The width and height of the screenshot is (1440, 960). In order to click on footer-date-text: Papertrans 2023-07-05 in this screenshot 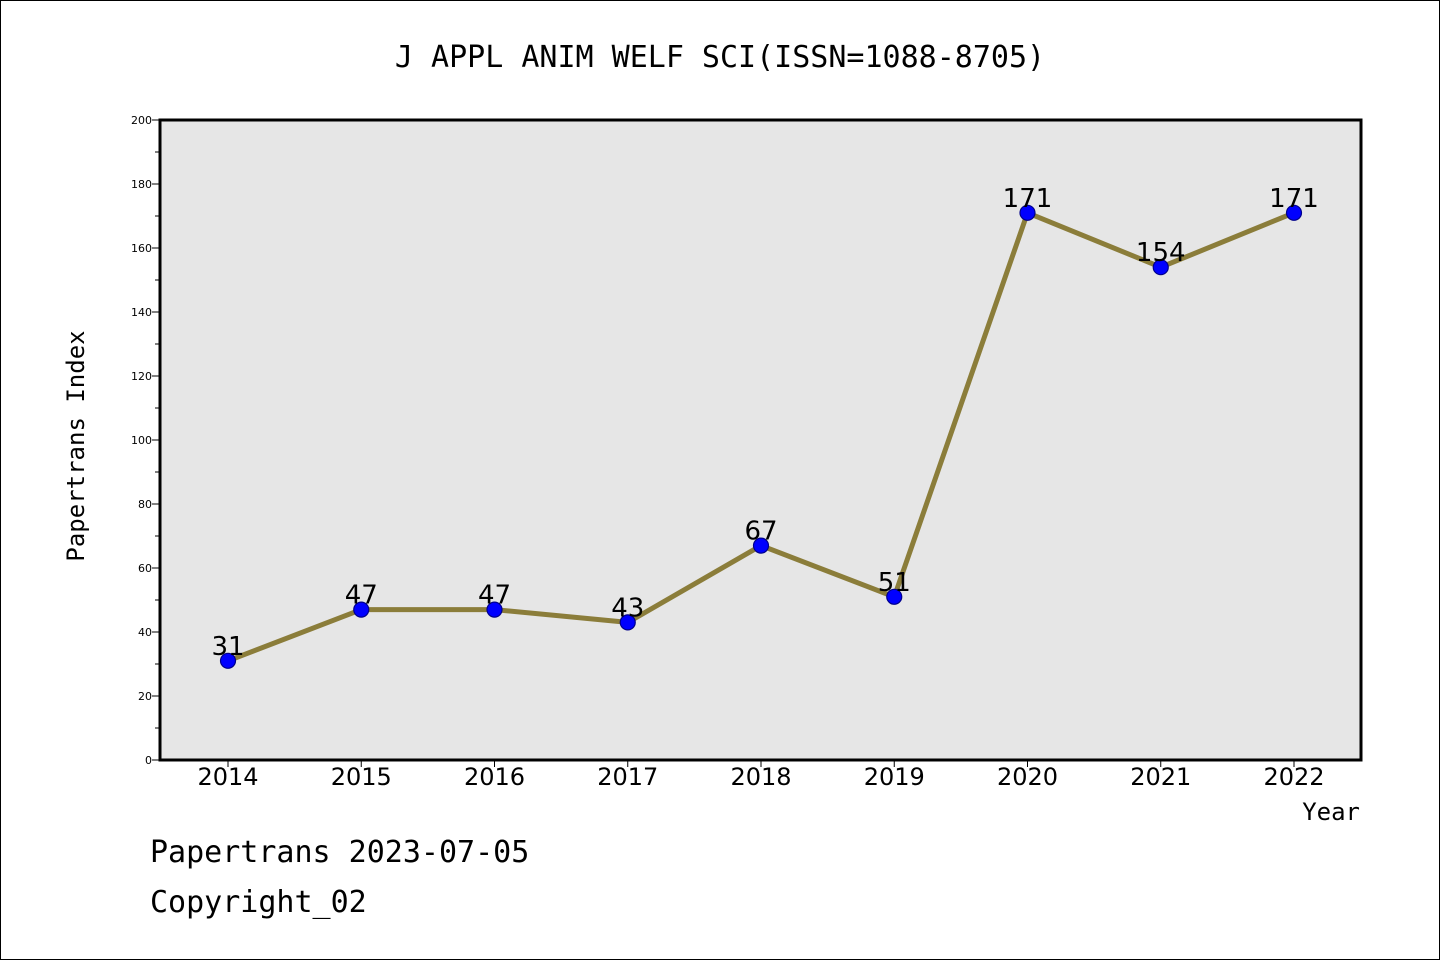, I will do `click(340, 852)`.